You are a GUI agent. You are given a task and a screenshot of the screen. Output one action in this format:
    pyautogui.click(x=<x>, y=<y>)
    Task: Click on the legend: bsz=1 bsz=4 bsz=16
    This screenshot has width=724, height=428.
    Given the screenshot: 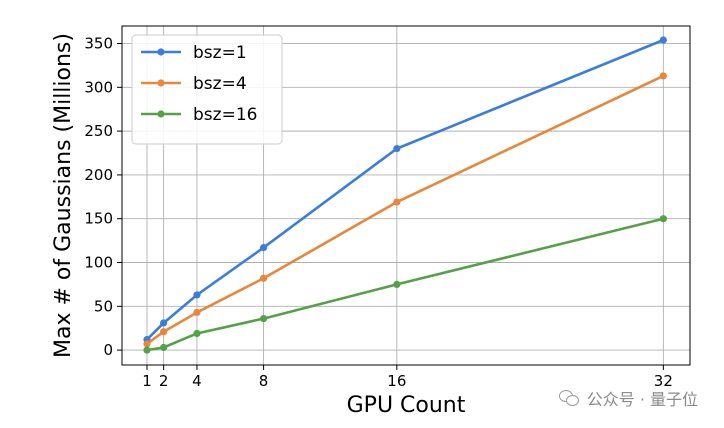 What is the action you would take?
    pyautogui.click(x=207, y=89)
    